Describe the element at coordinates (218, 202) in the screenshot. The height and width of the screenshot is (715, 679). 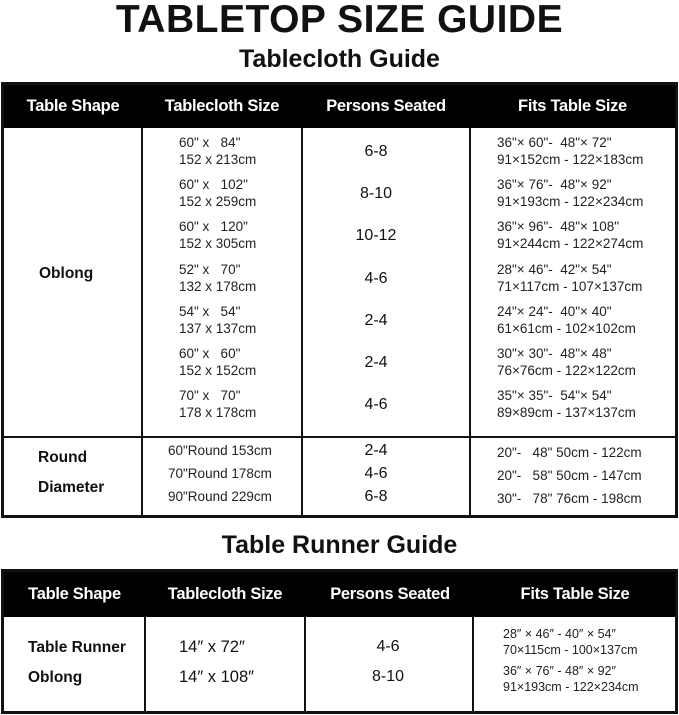
I see `size-cm: 152 x 259cm` at that location.